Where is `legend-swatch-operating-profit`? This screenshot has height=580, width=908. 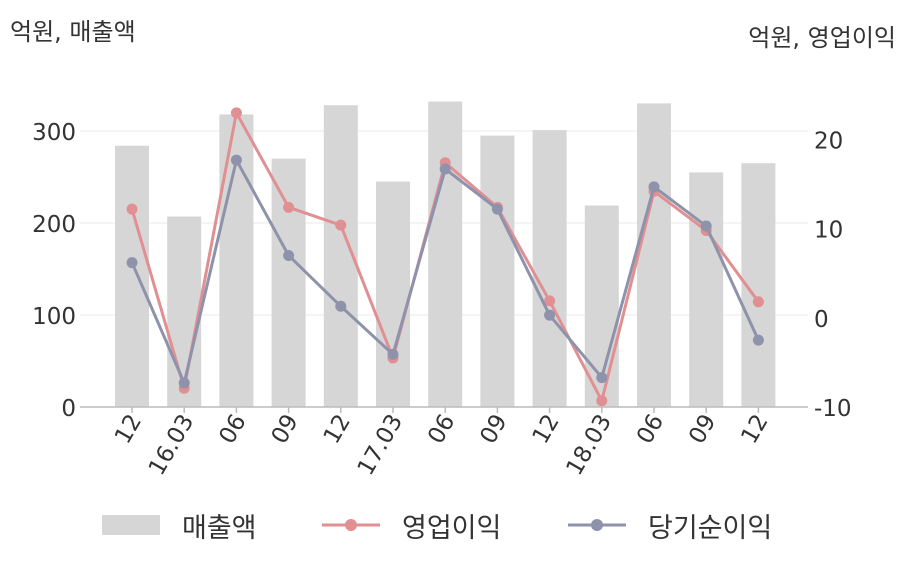
legend-swatch-operating-profit is located at coordinates (351, 525).